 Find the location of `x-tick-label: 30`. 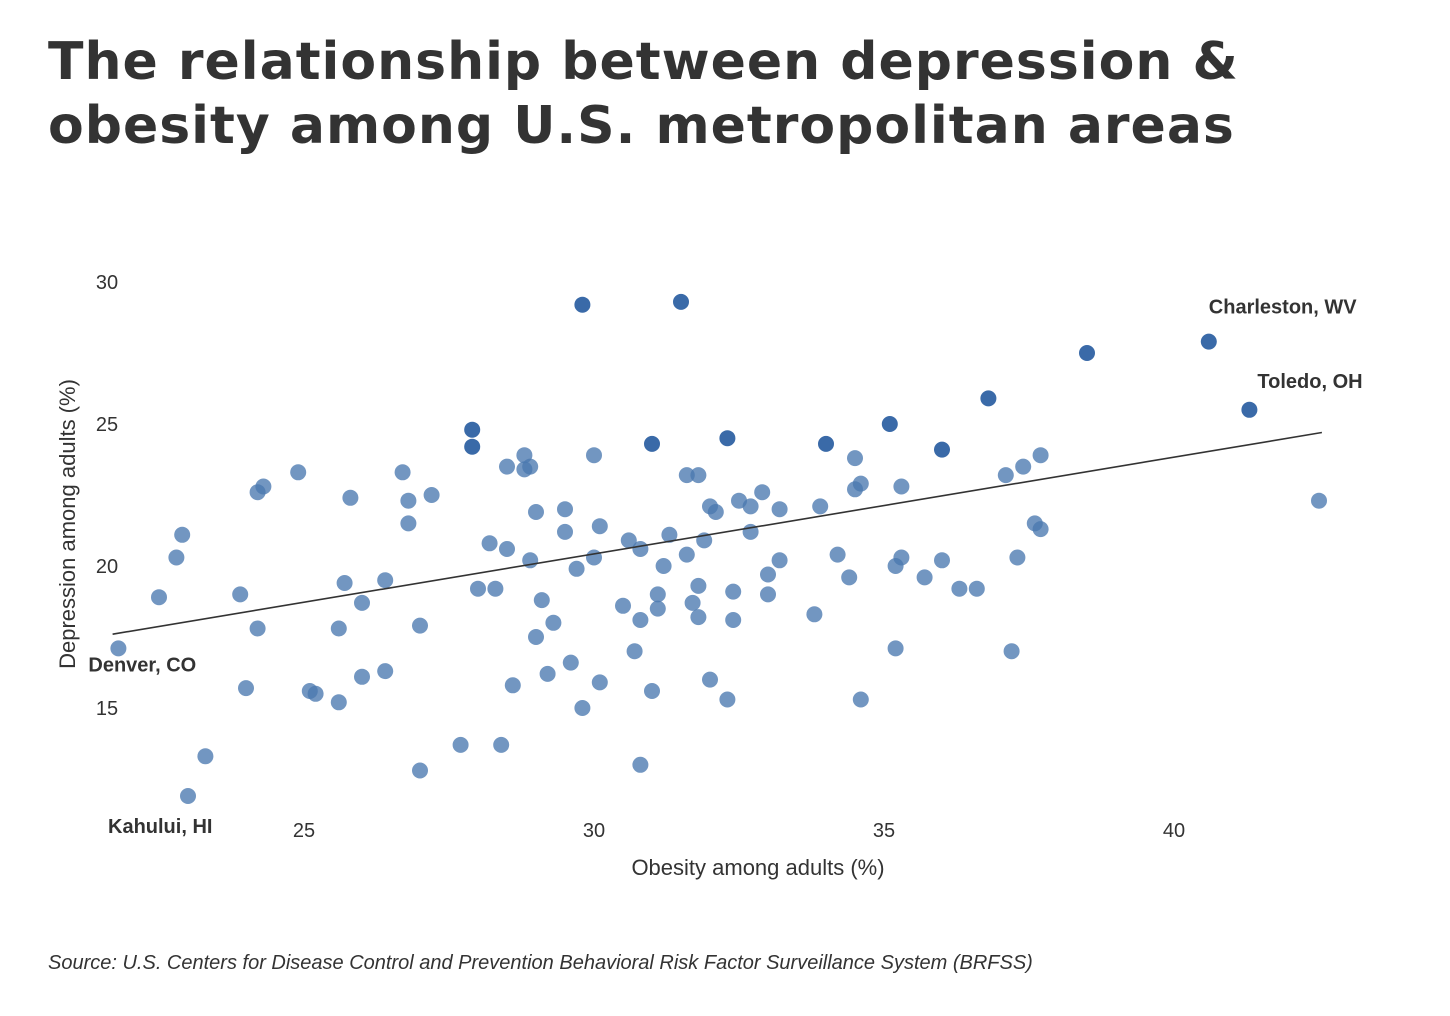

x-tick-label: 30 is located at coordinates (594, 831).